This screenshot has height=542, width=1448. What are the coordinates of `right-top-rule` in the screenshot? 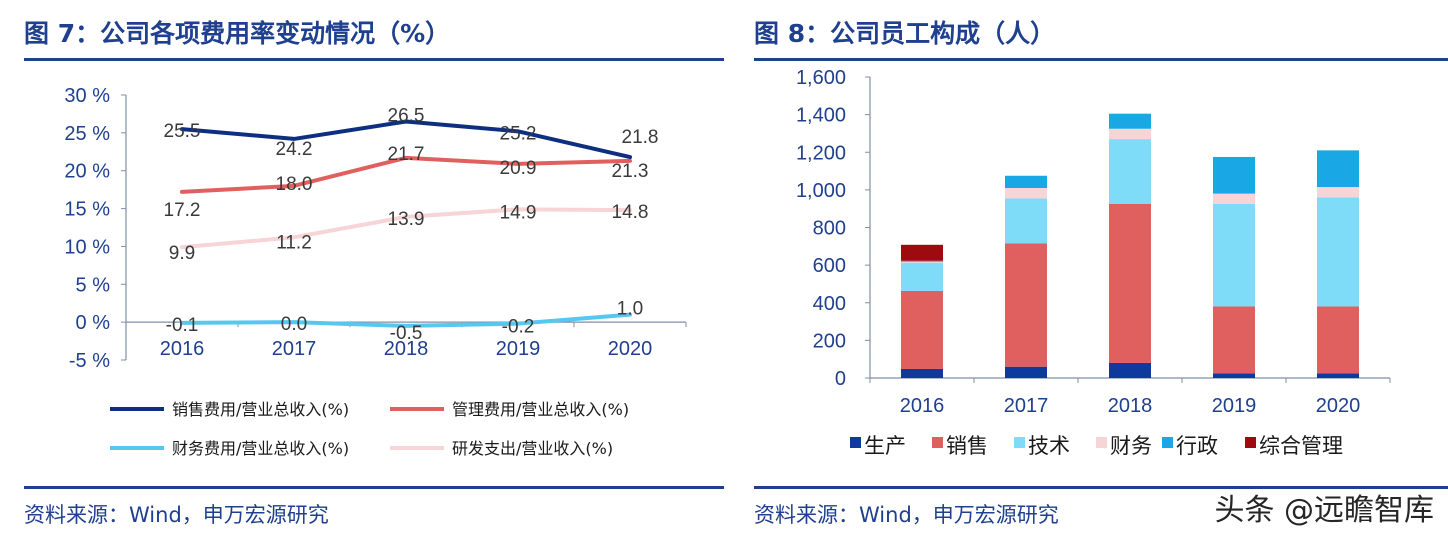 It's located at (1101, 59).